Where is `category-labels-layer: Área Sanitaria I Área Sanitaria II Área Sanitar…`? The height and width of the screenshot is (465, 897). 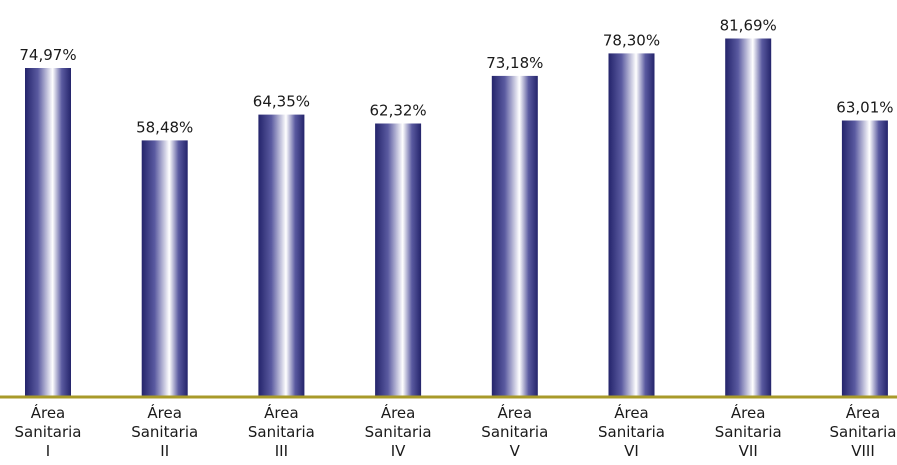
category-labels-layer: Área Sanitaria I Área Sanitaria II Área Sanitar… is located at coordinates (456, 431).